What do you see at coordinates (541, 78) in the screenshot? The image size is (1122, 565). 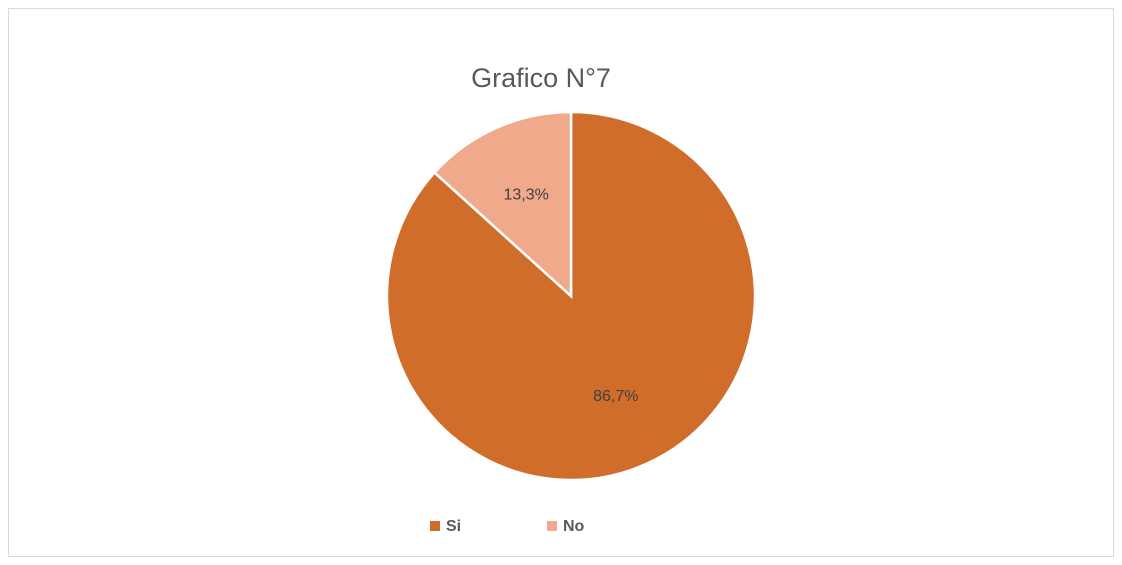 I see `chart-title: Grafico N°7` at bounding box center [541, 78].